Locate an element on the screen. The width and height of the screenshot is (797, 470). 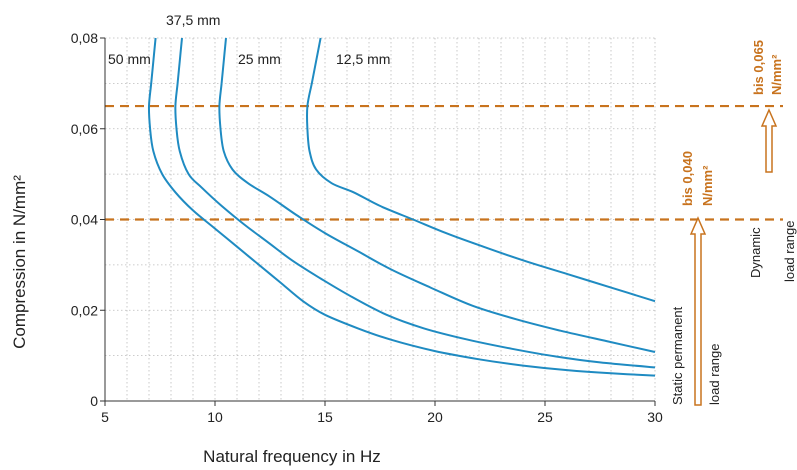
range-label: Dynamic is located at coordinates (755, 252).